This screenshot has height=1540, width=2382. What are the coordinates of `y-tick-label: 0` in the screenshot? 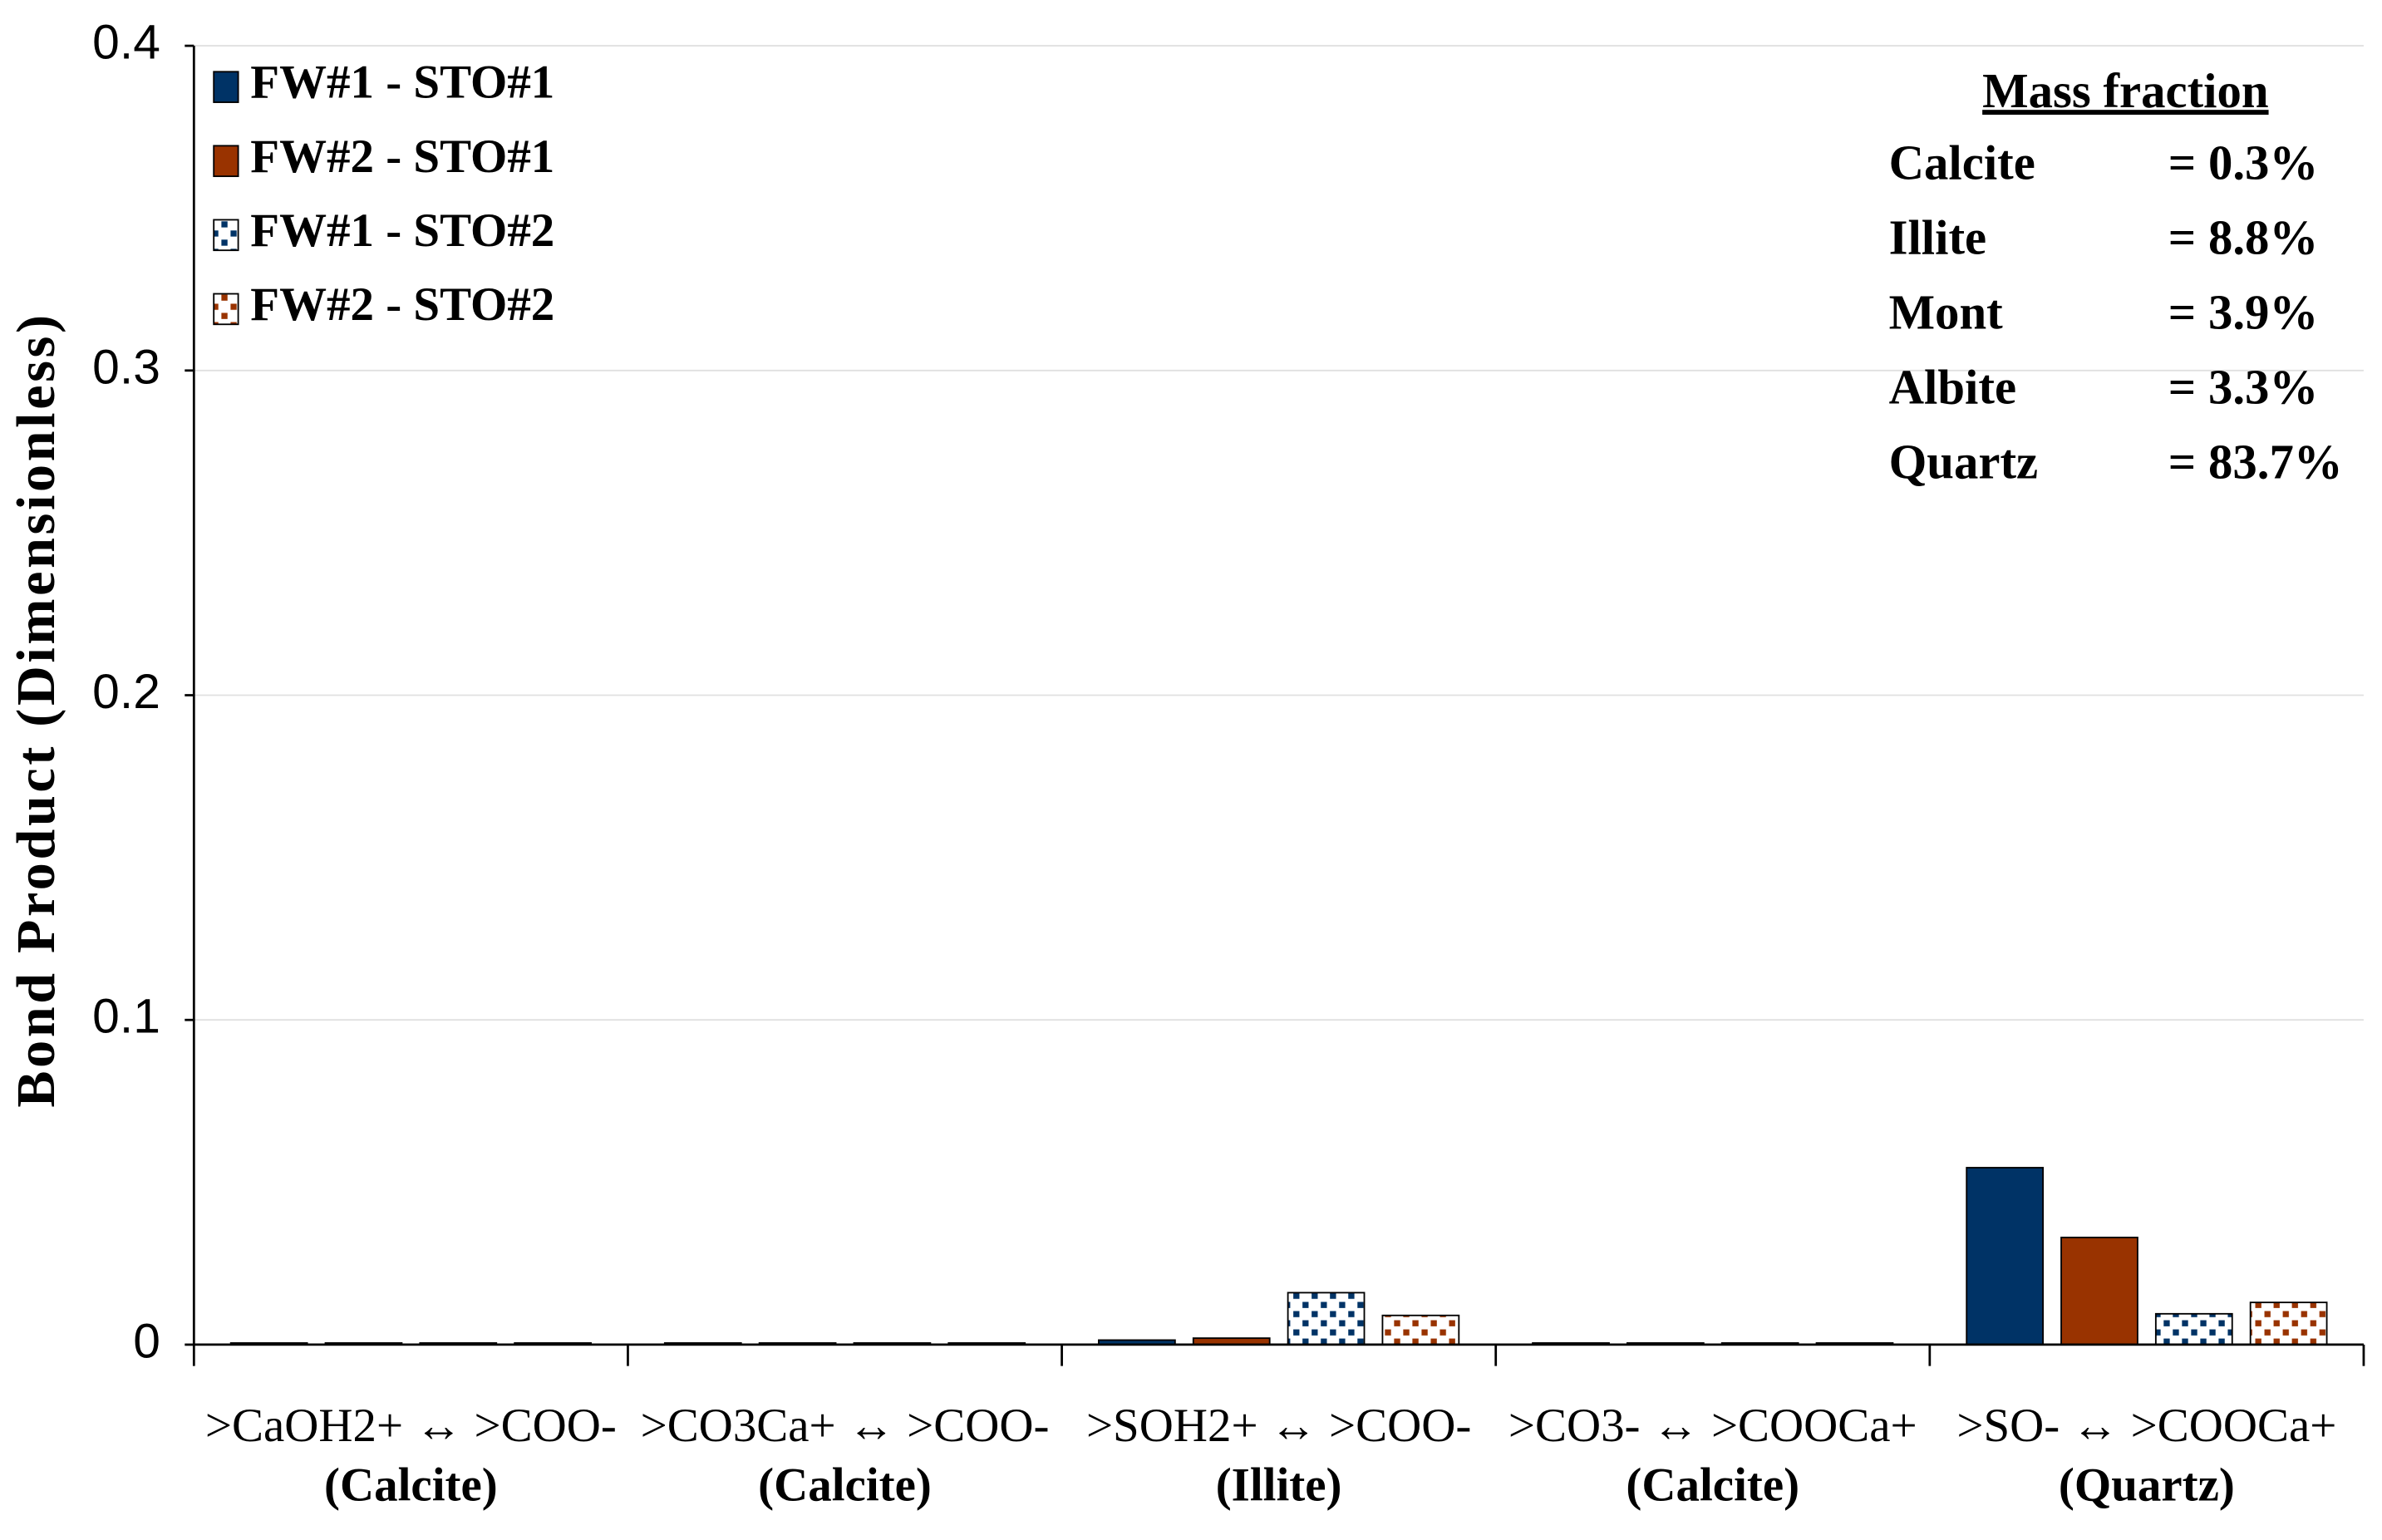 It's located at (146, 1341).